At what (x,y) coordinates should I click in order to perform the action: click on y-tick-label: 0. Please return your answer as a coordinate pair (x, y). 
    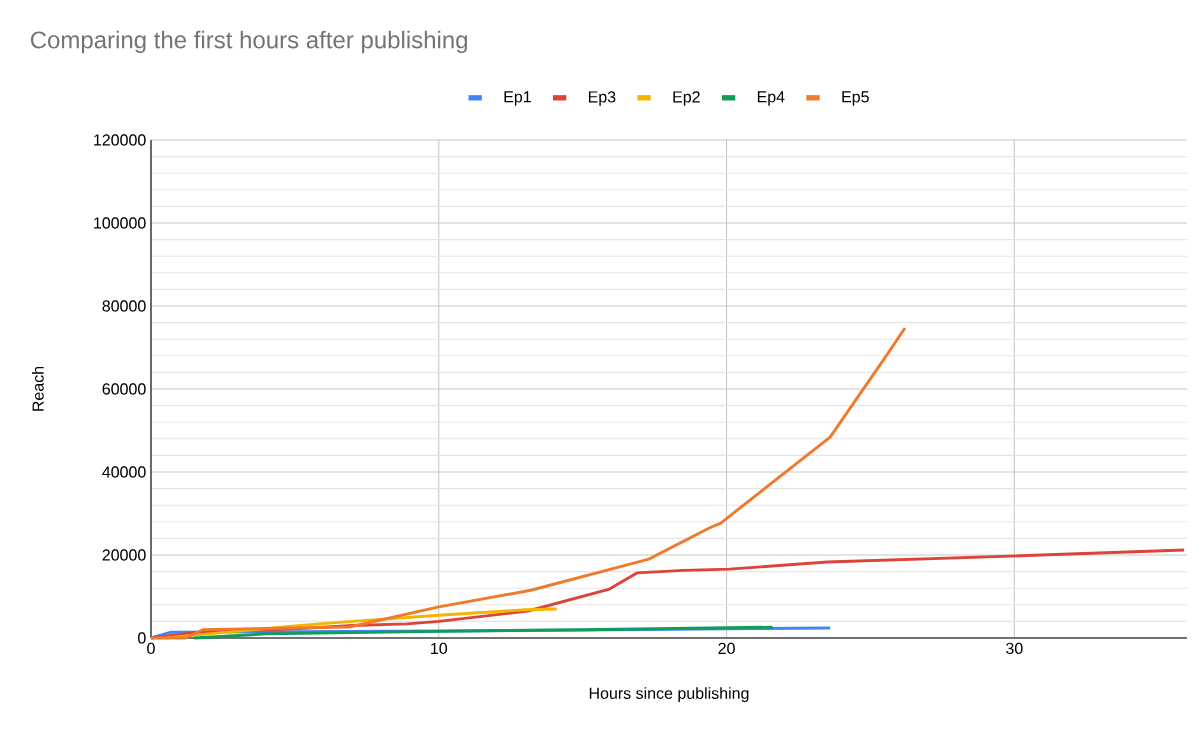
    Looking at the image, I should click on (142, 638).